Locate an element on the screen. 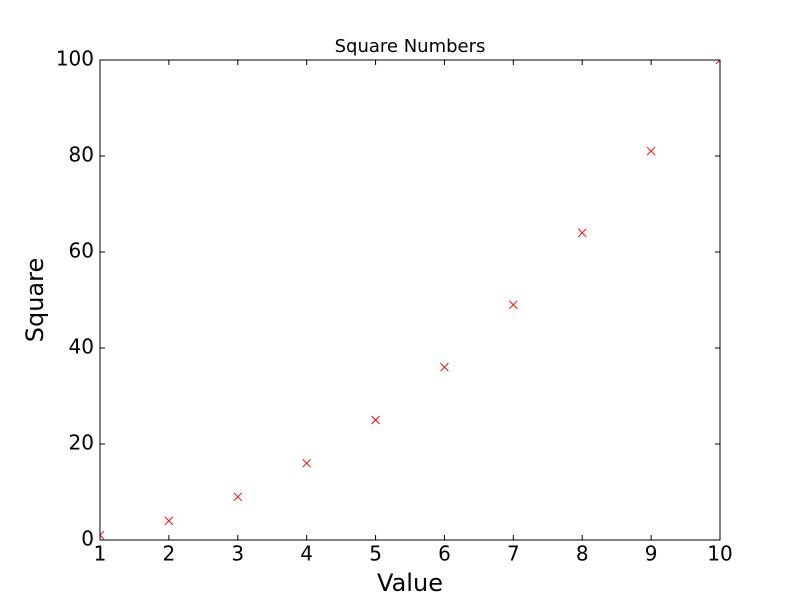 This screenshot has height=600, width=800. x-tick-label: 9 is located at coordinates (651, 554).